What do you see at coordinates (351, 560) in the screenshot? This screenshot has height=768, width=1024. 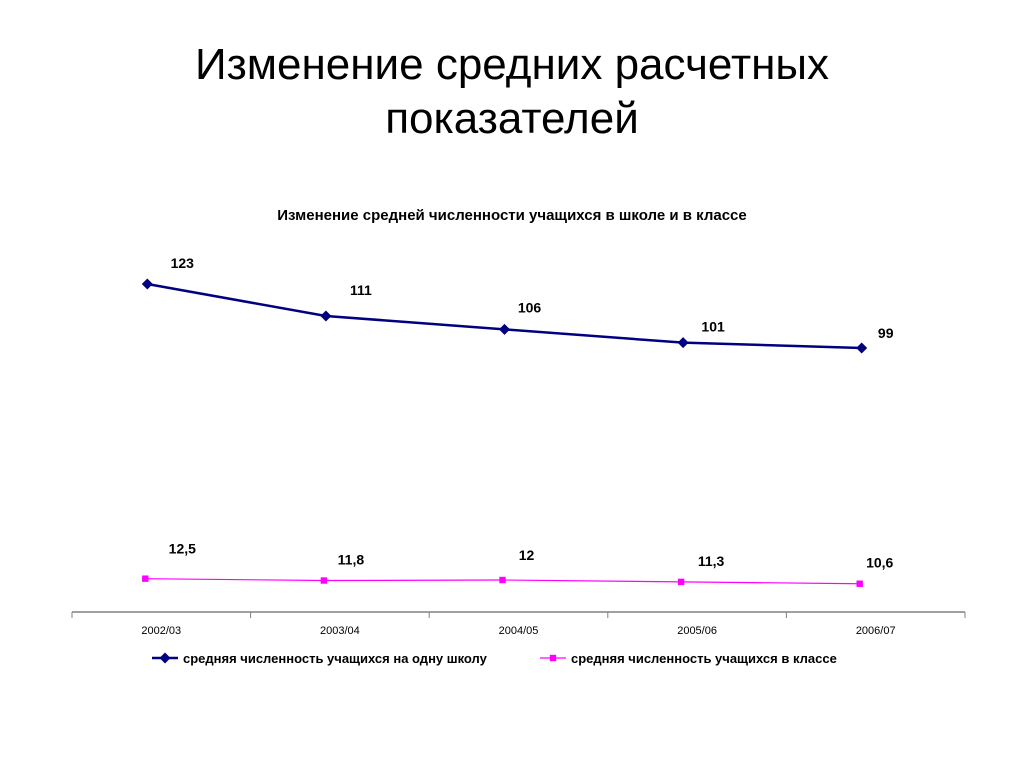 I see `data-label: 11,8` at bounding box center [351, 560].